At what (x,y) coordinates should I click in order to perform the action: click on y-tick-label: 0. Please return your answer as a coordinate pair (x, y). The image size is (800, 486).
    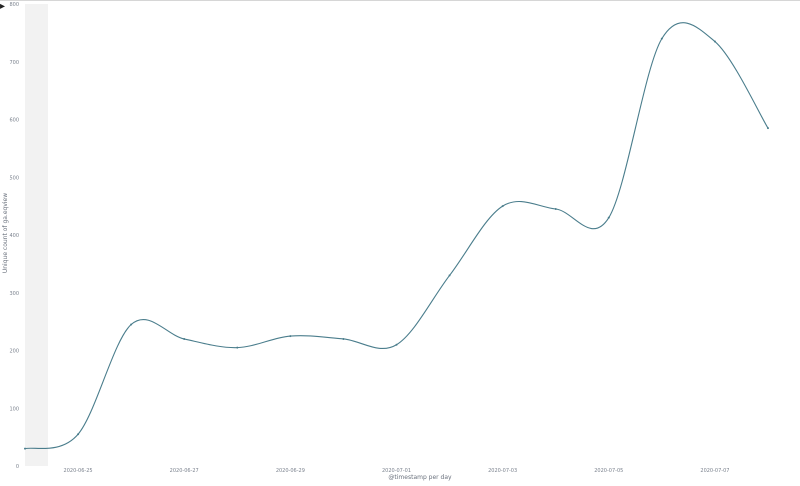
    Looking at the image, I should click on (17, 467).